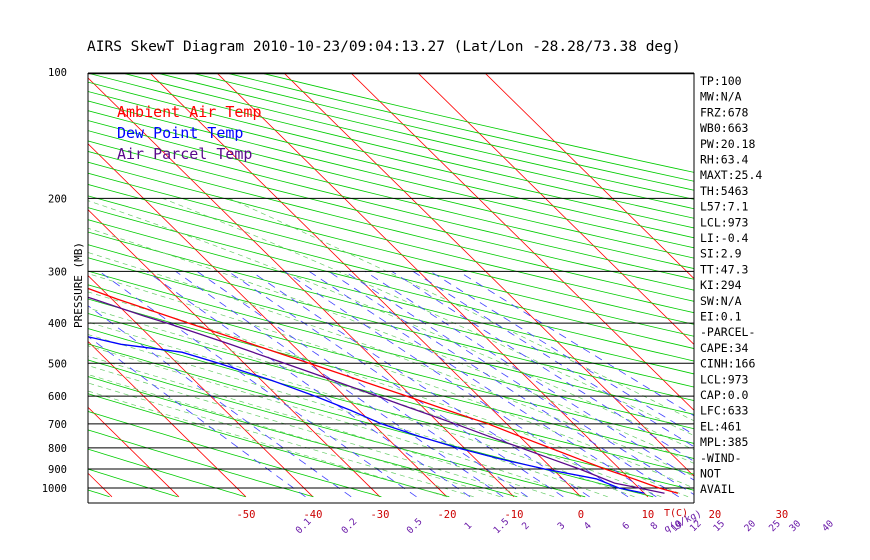 Image resolution: width=870 pixels, height=560 pixels. What do you see at coordinates (415, 526) in the screenshot?
I see `mixing-ratio-tick-label: 0.5` at bounding box center [415, 526].